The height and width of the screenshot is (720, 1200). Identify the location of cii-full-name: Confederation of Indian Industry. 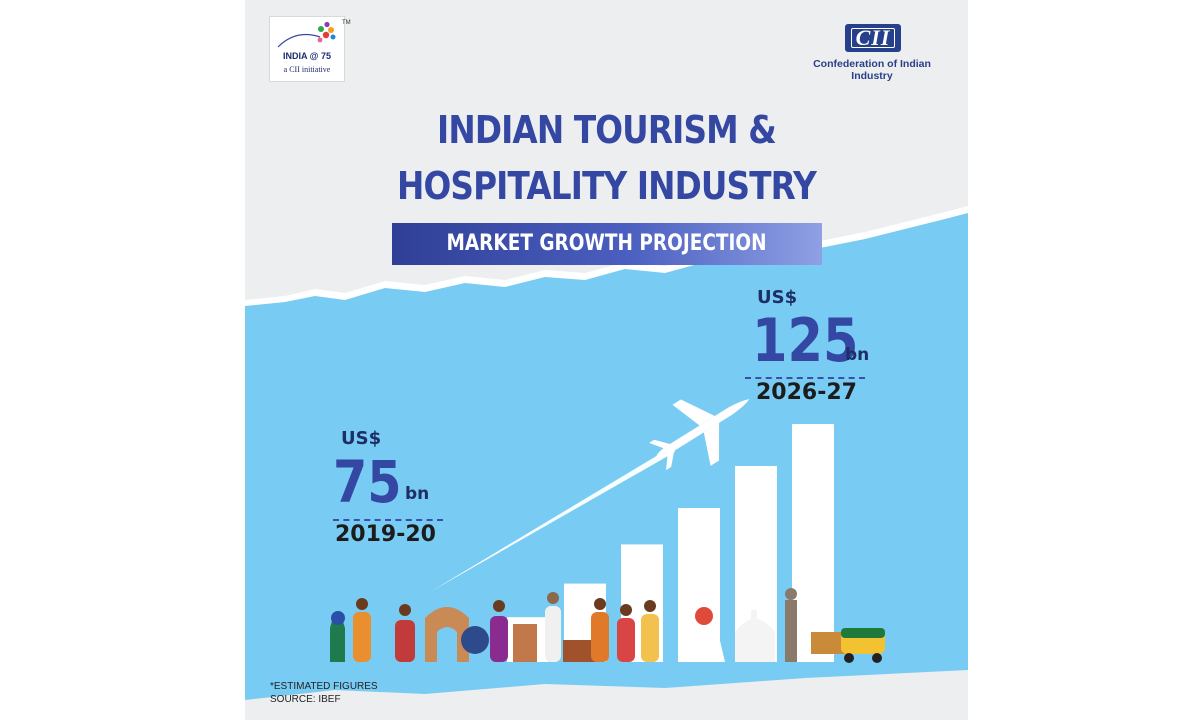
(872, 70).